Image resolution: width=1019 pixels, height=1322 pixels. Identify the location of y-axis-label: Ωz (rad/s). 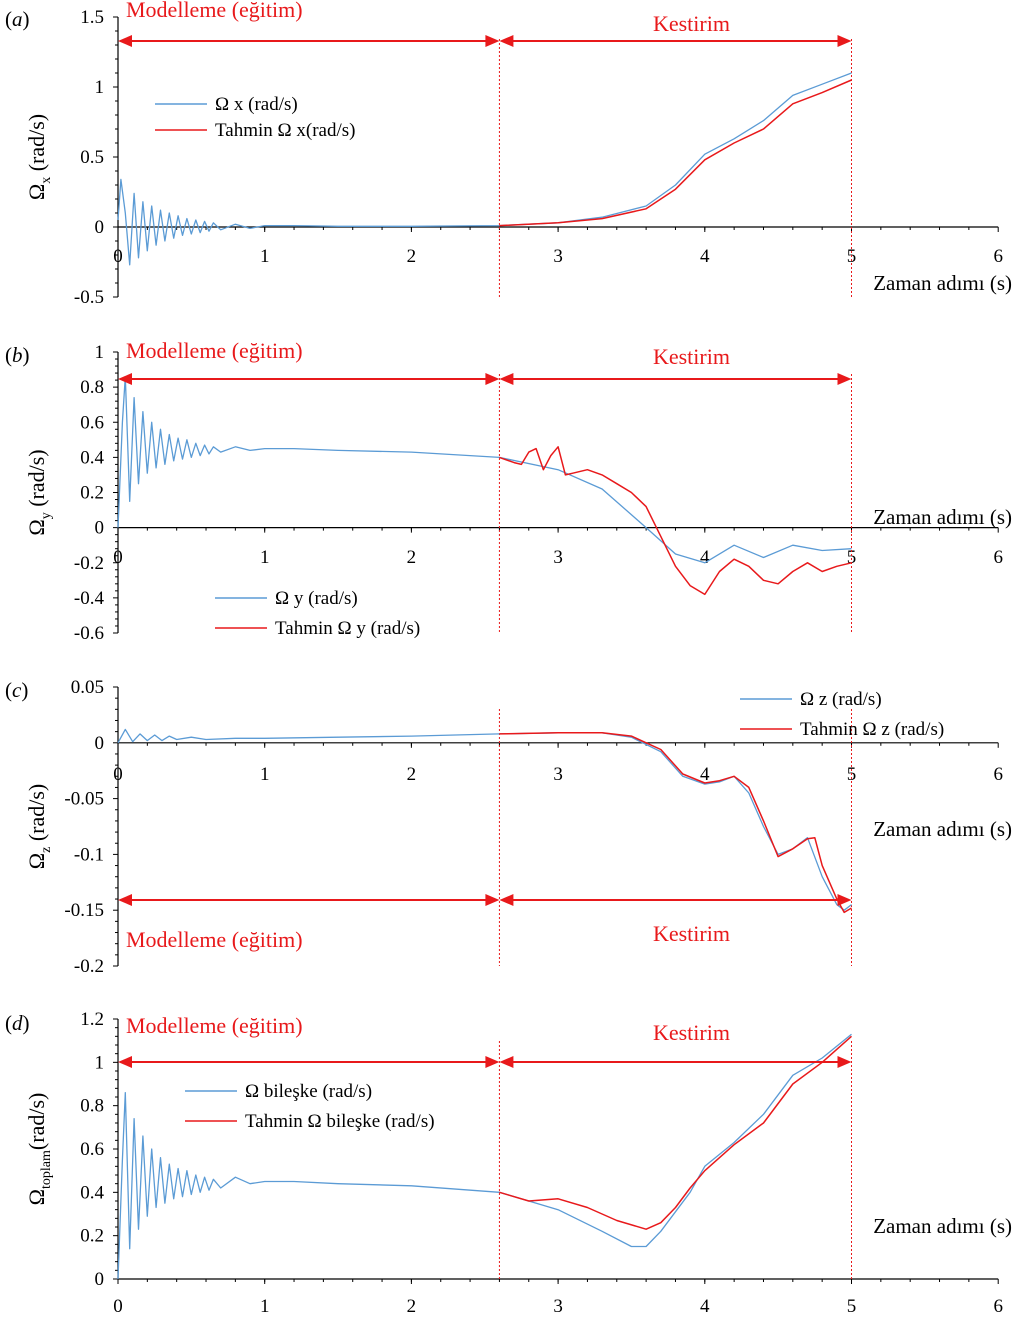
(39, 827).